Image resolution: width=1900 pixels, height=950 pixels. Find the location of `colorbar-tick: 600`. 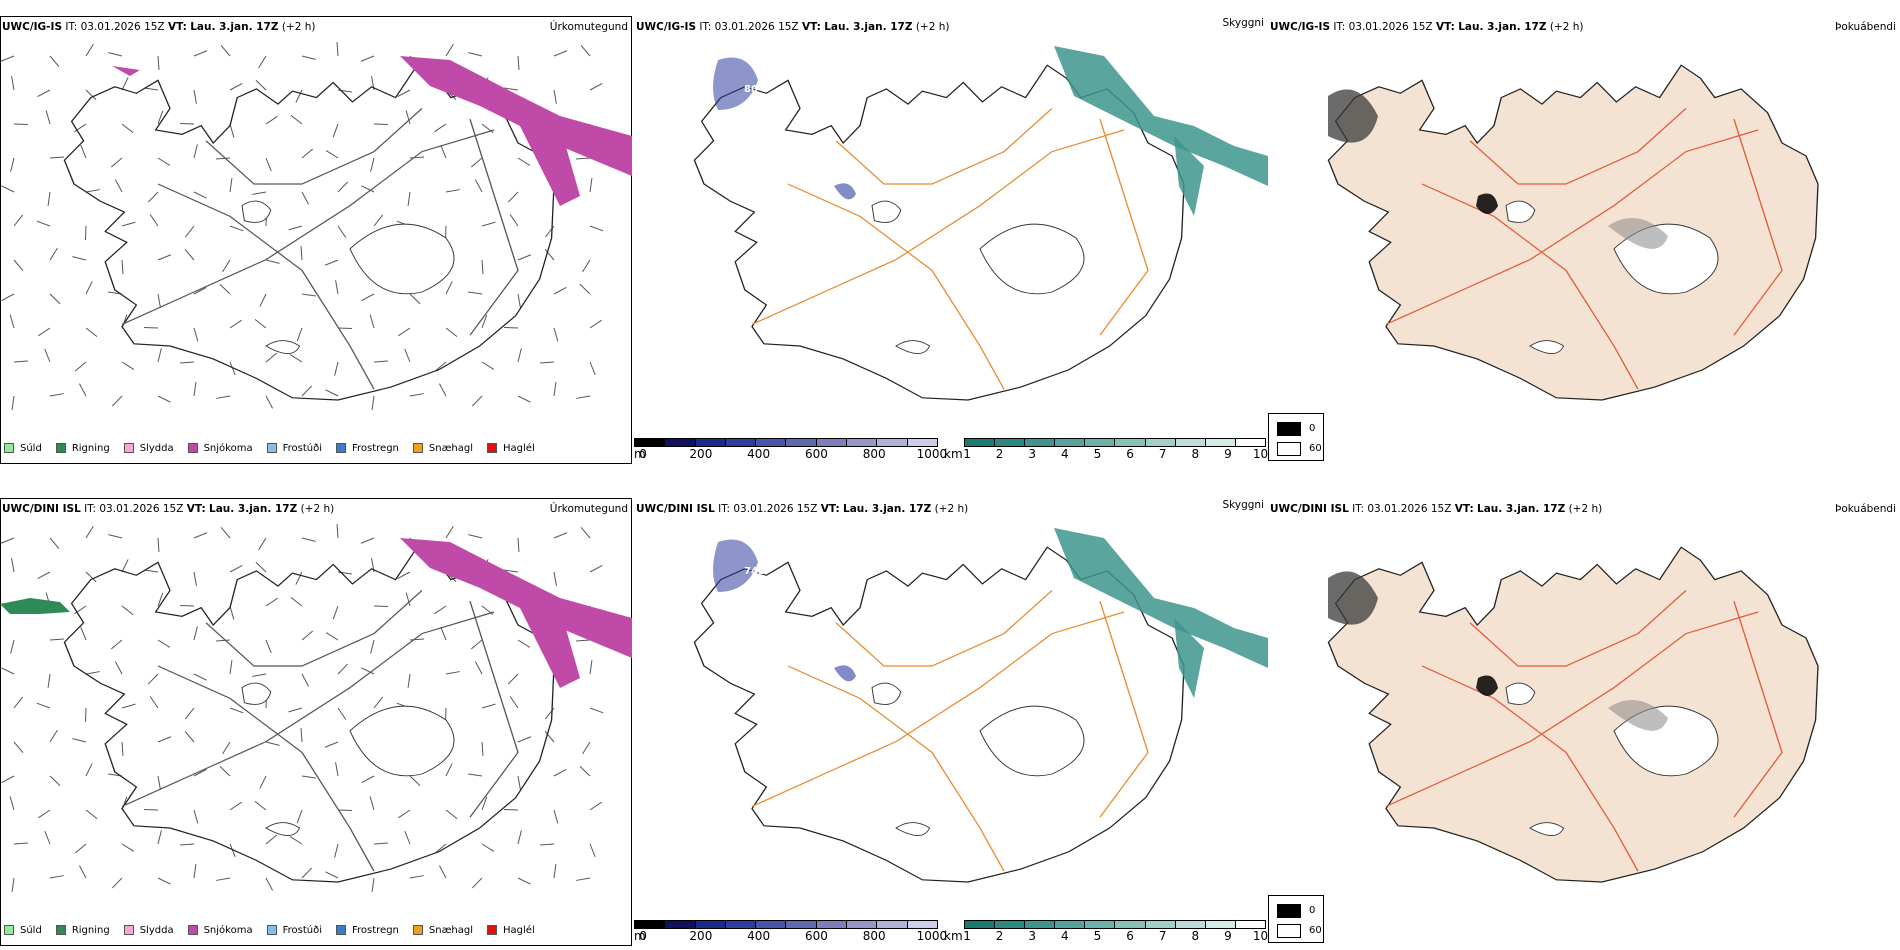

colorbar-tick: 600 is located at coordinates (816, 936).